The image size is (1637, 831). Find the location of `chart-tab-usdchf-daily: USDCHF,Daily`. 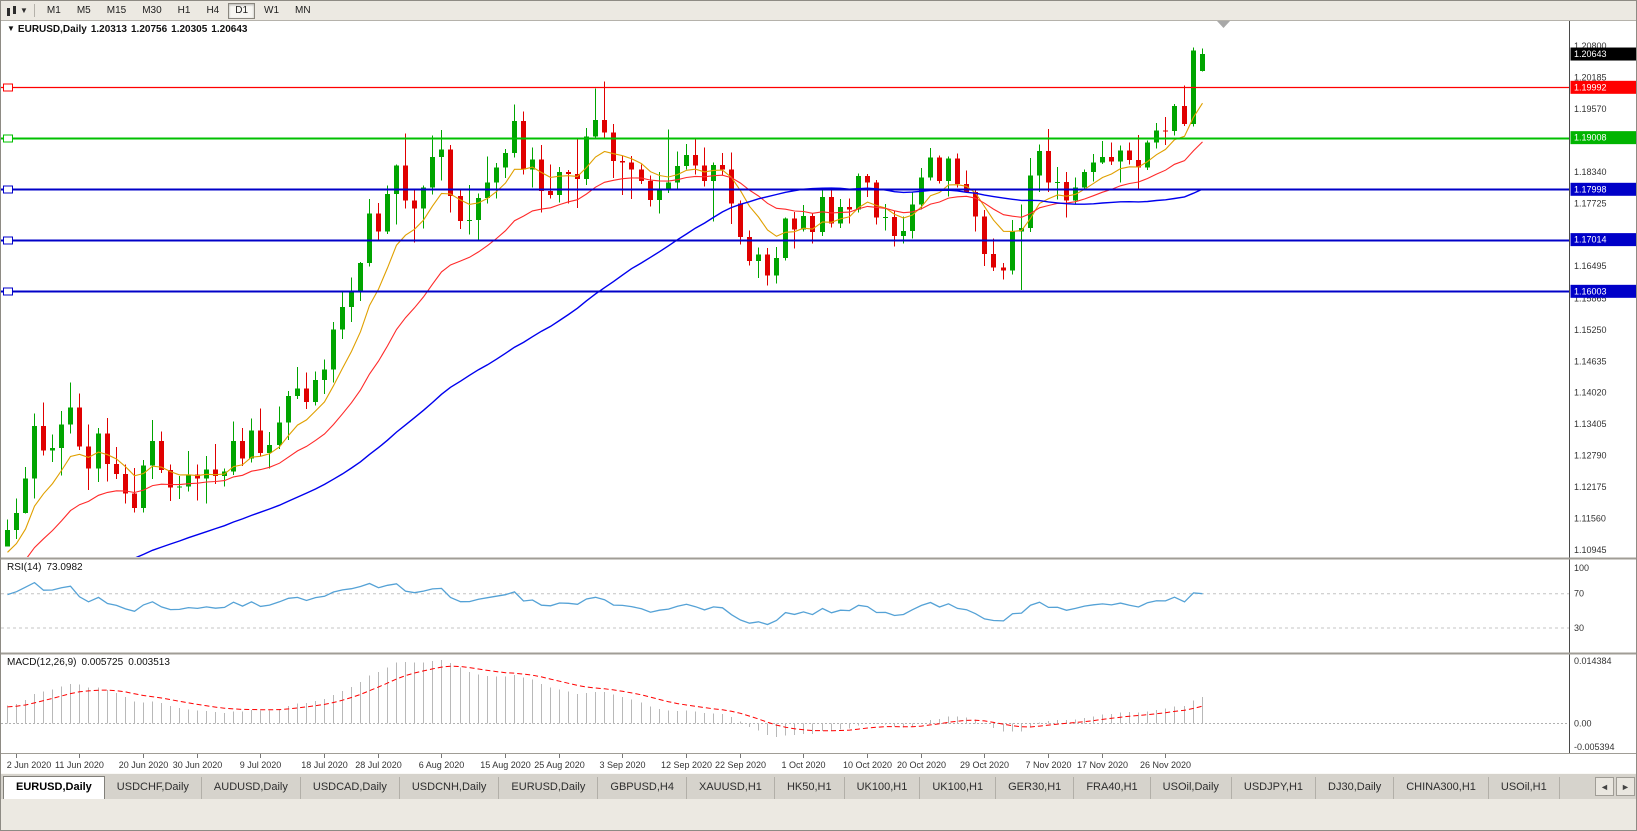

chart-tab-usdchf-daily: USDCHF,Daily is located at coordinates (153, 788).